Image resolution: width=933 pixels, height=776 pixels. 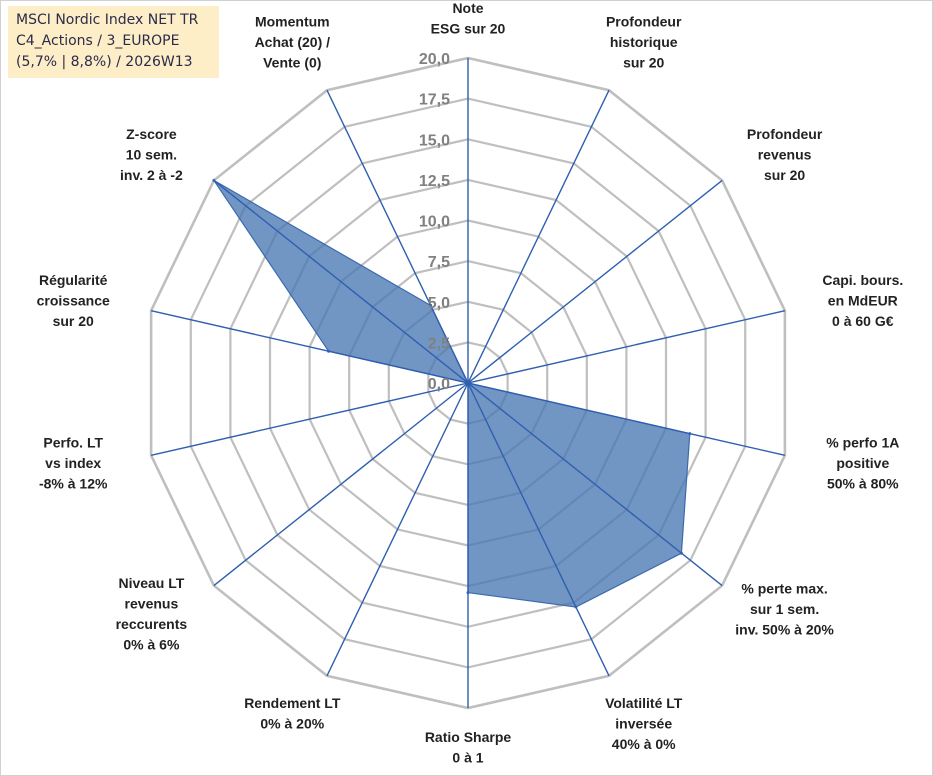 What do you see at coordinates (152, 624) in the screenshot?
I see `axis-label-line: reccurents` at bounding box center [152, 624].